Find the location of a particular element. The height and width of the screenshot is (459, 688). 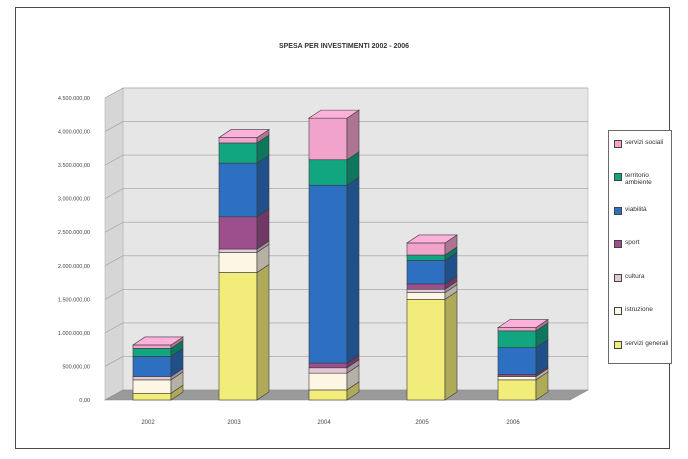

legend-item: cultura is located at coordinates (641, 277).